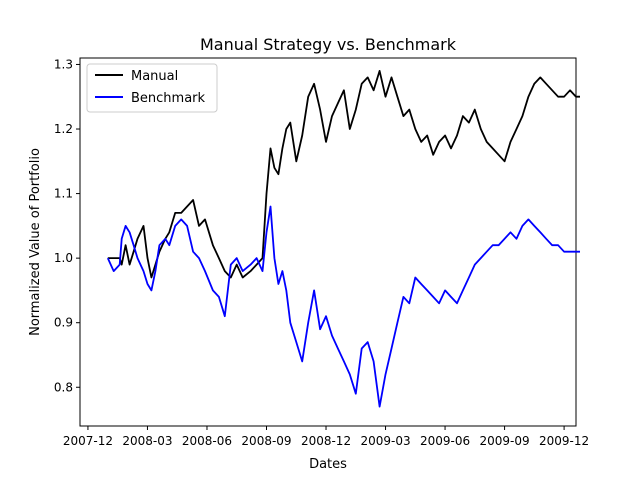  What do you see at coordinates (328, 464) in the screenshot?
I see `x-axis-label: Dates` at bounding box center [328, 464].